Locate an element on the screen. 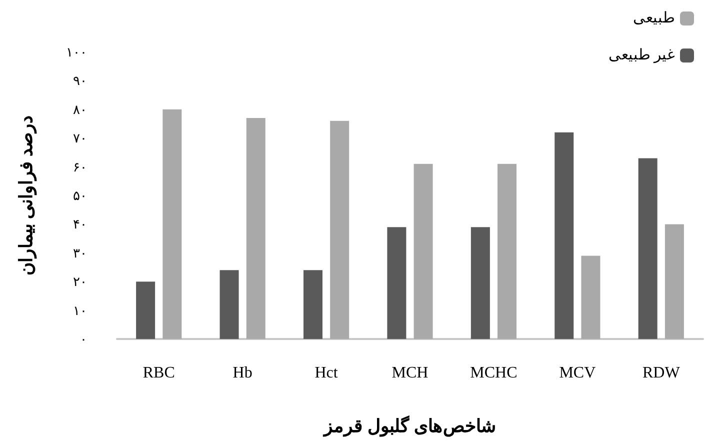  x-tick-label: Hb is located at coordinates (242, 373).